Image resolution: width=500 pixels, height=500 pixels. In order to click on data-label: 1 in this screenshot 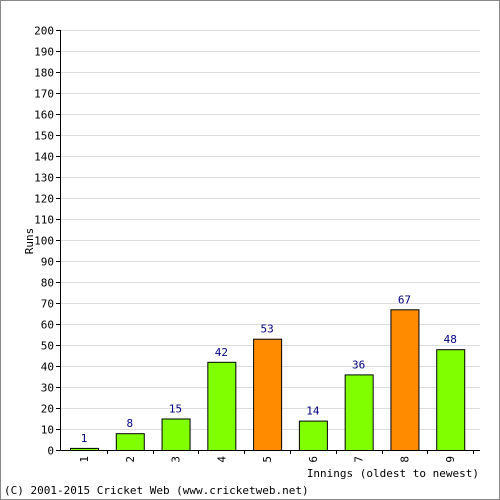, I will do `click(84, 438)`.